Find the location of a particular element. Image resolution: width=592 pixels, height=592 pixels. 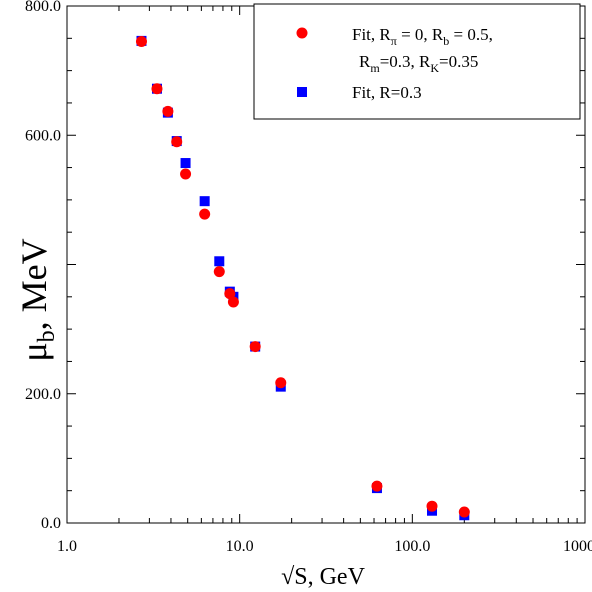

y-tick-label: 0.0 is located at coordinates (51, 523).